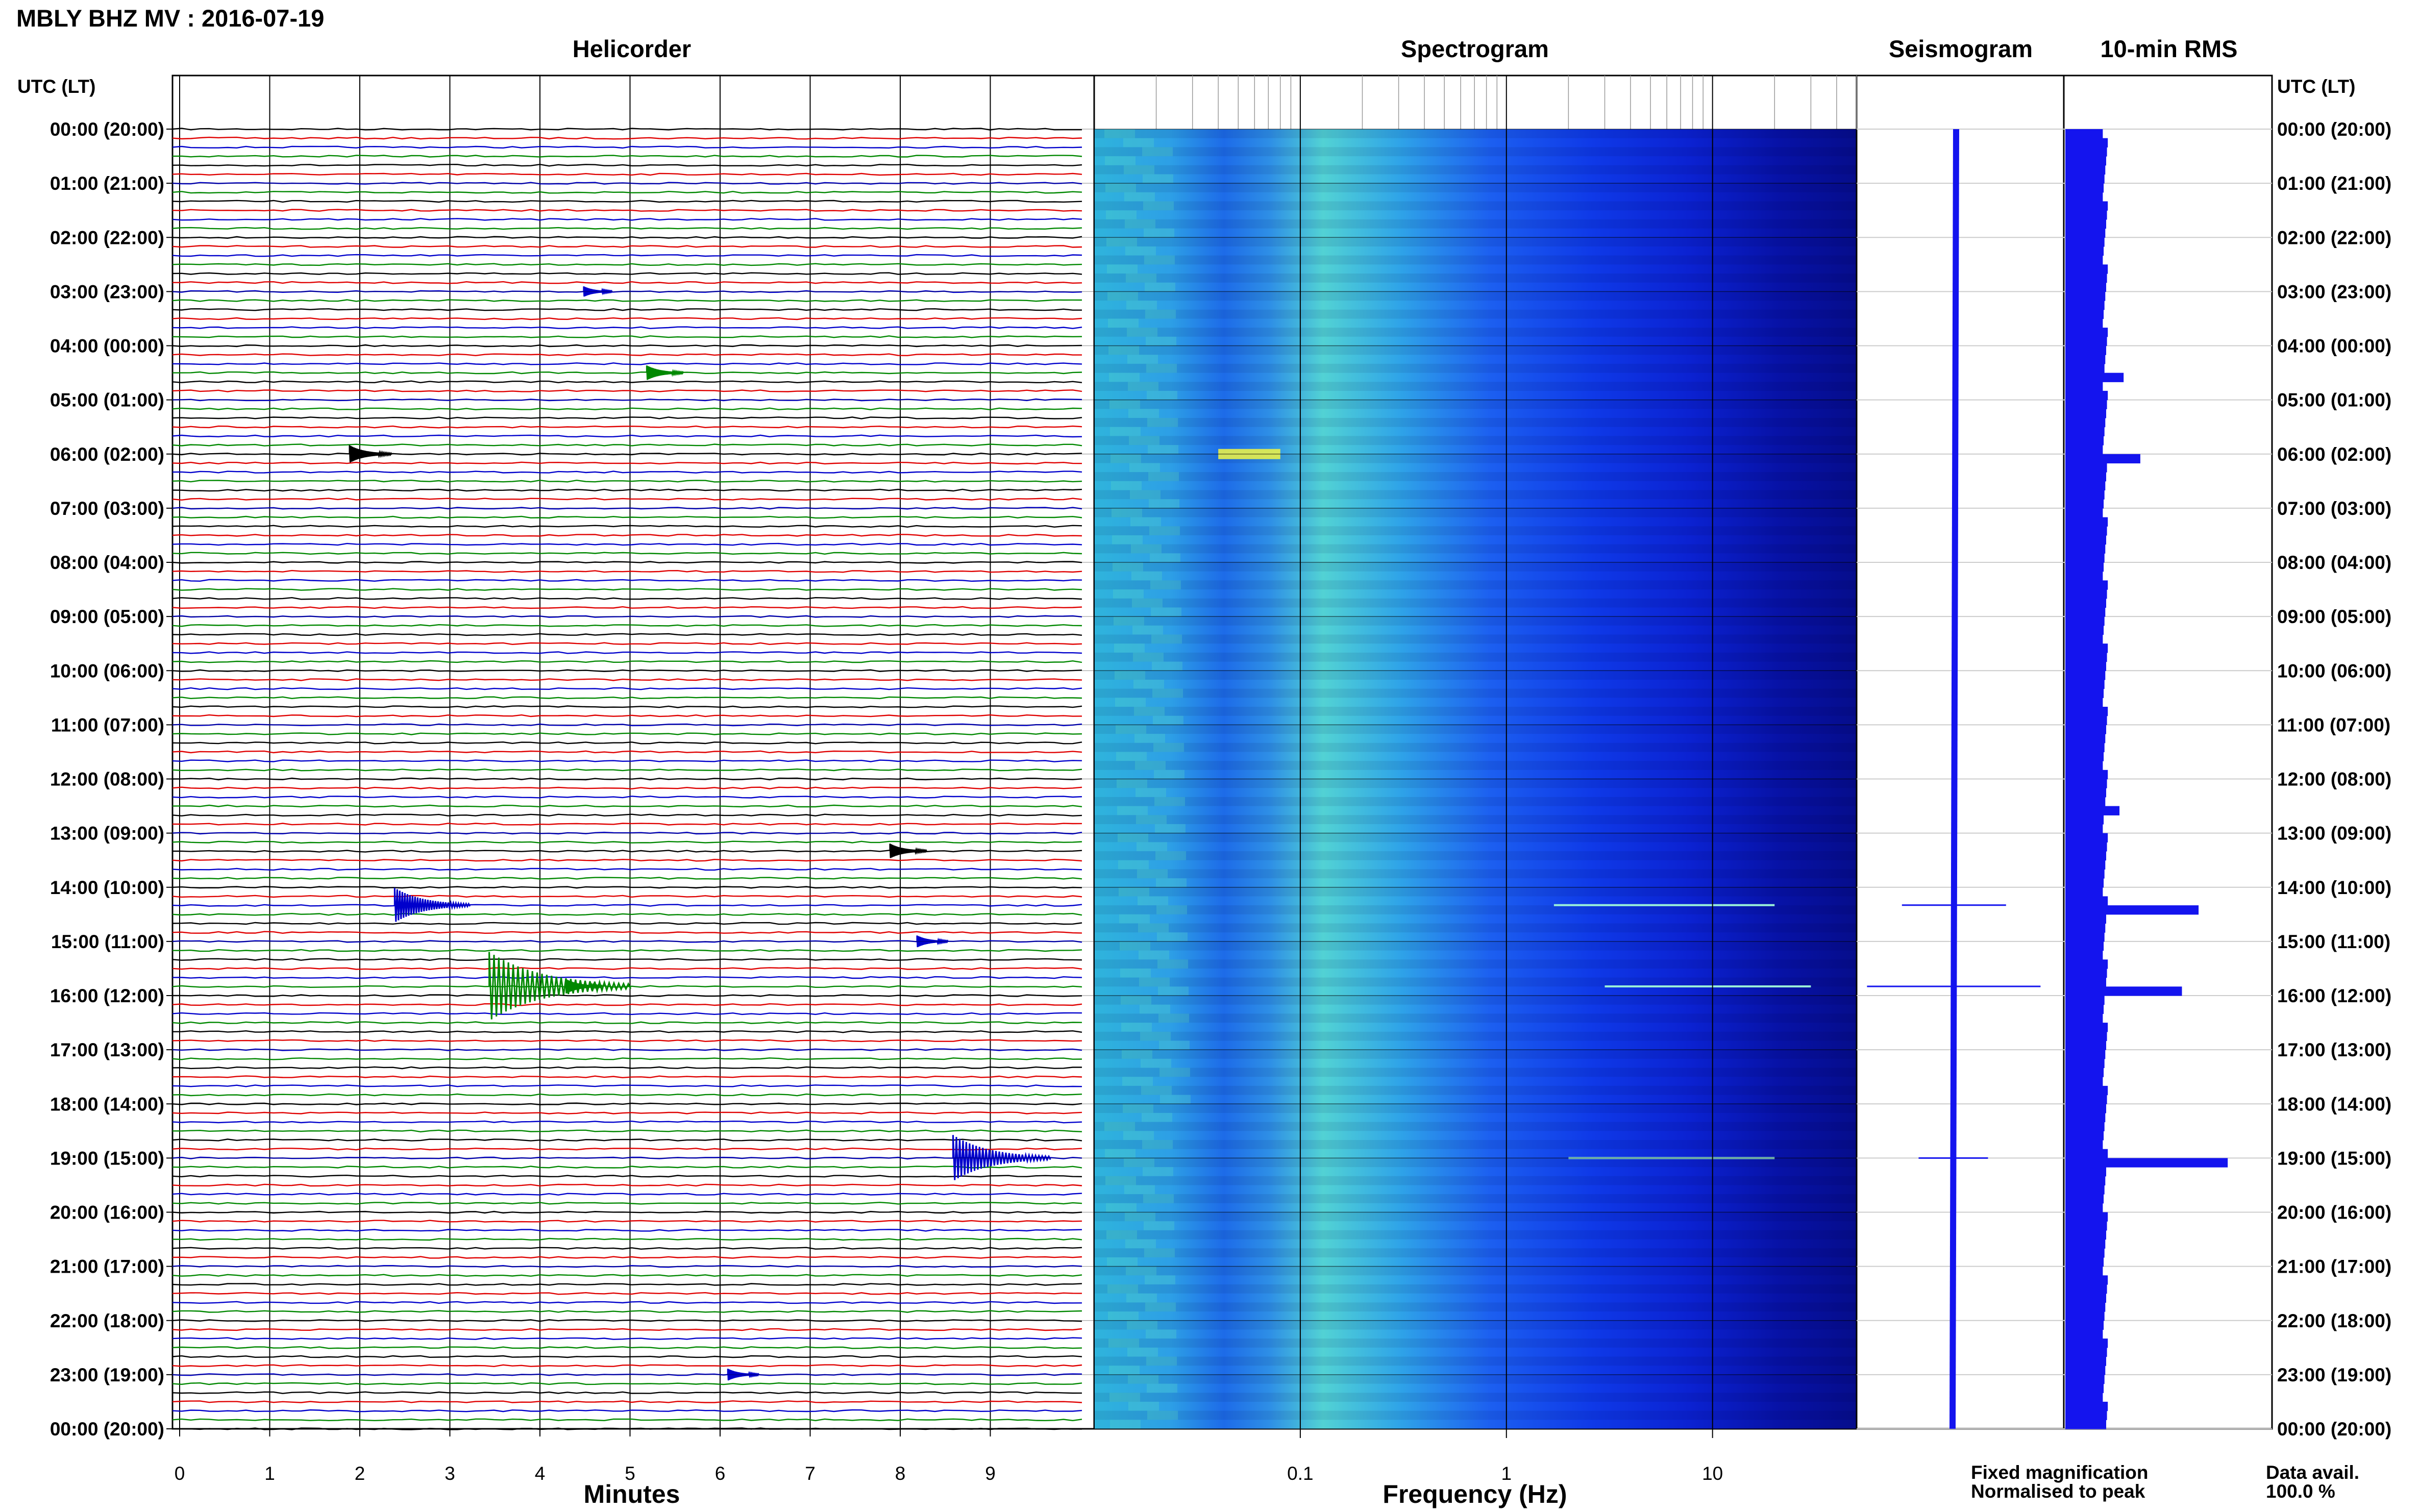 Image resolution: width=2419 pixels, height=1512 pixels. Describe the element at coordinates (107, 291) in the screenshot. I see `time-tick-label-left: 03:00 (23:00)` at that location.